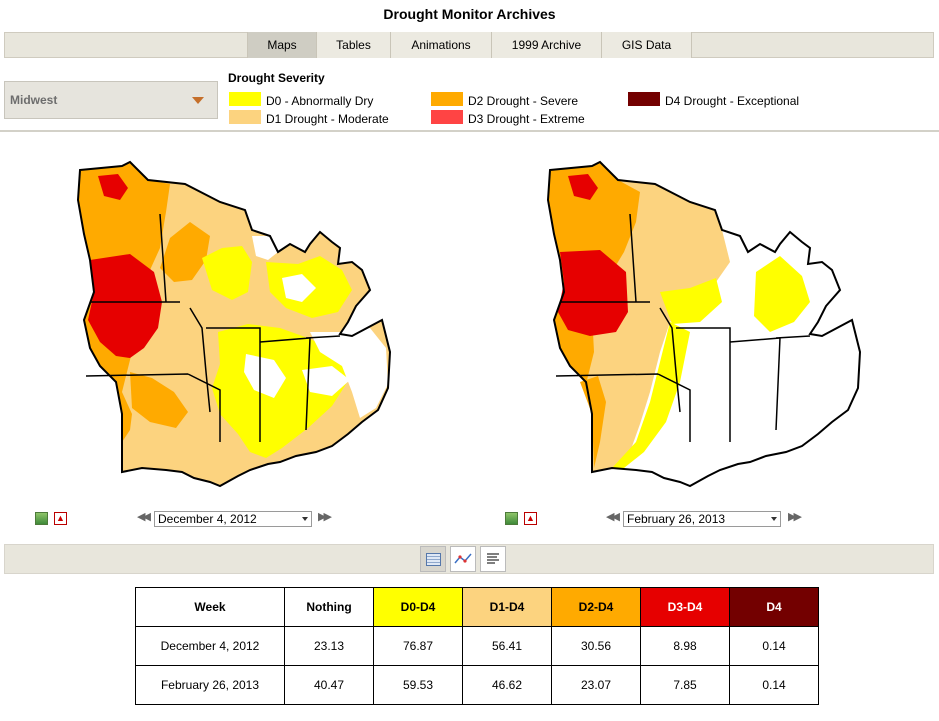 Image resolution: width=939 pixels, height=721 pixels. Describe the element at coordinates (676, 519) in the screenshot. I see `date-select-right-value: February 26, 2013` at that location.